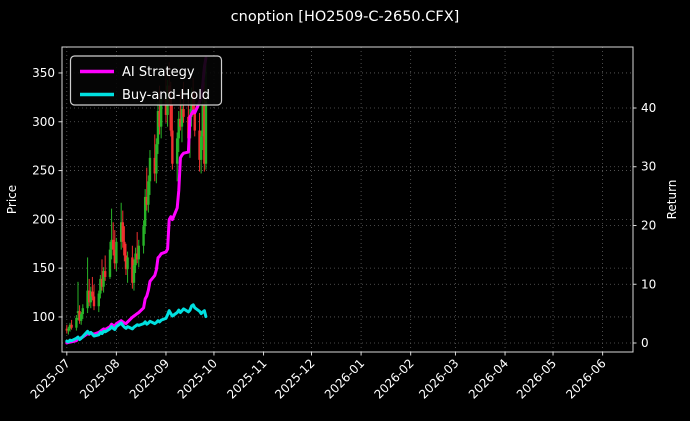 This screenshot has width=690, height=421. I want to click on x-tick-label: 2026-05, so click(536, 378).